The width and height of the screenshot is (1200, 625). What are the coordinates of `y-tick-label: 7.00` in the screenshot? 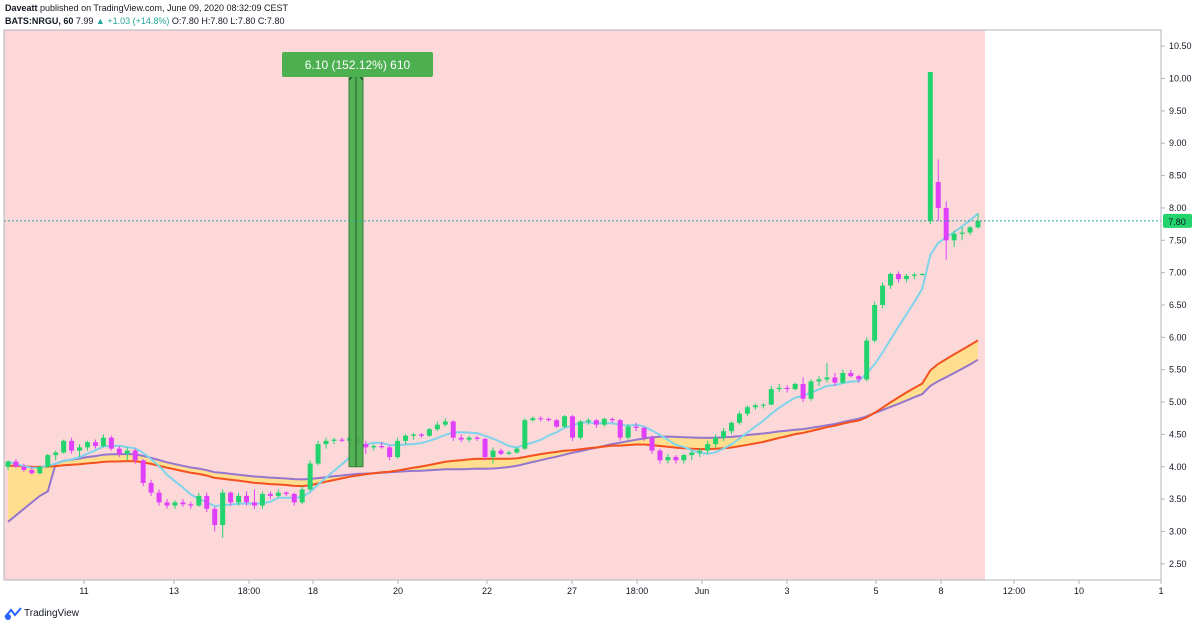 It's located at (1178, 273).